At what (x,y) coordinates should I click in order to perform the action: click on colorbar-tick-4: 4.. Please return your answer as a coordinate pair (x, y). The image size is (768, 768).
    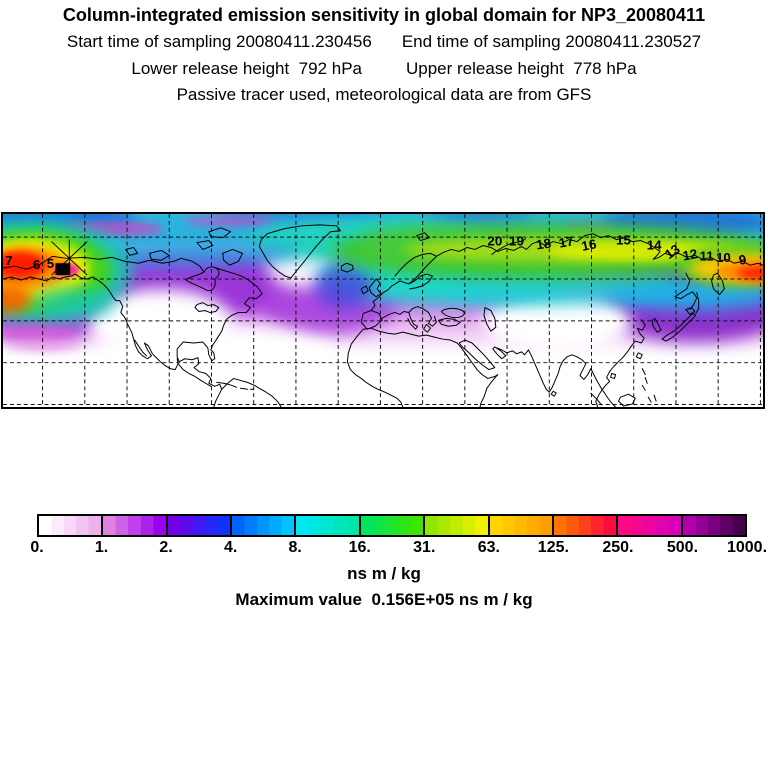
    Looking at the image, I should click on (230, 547).